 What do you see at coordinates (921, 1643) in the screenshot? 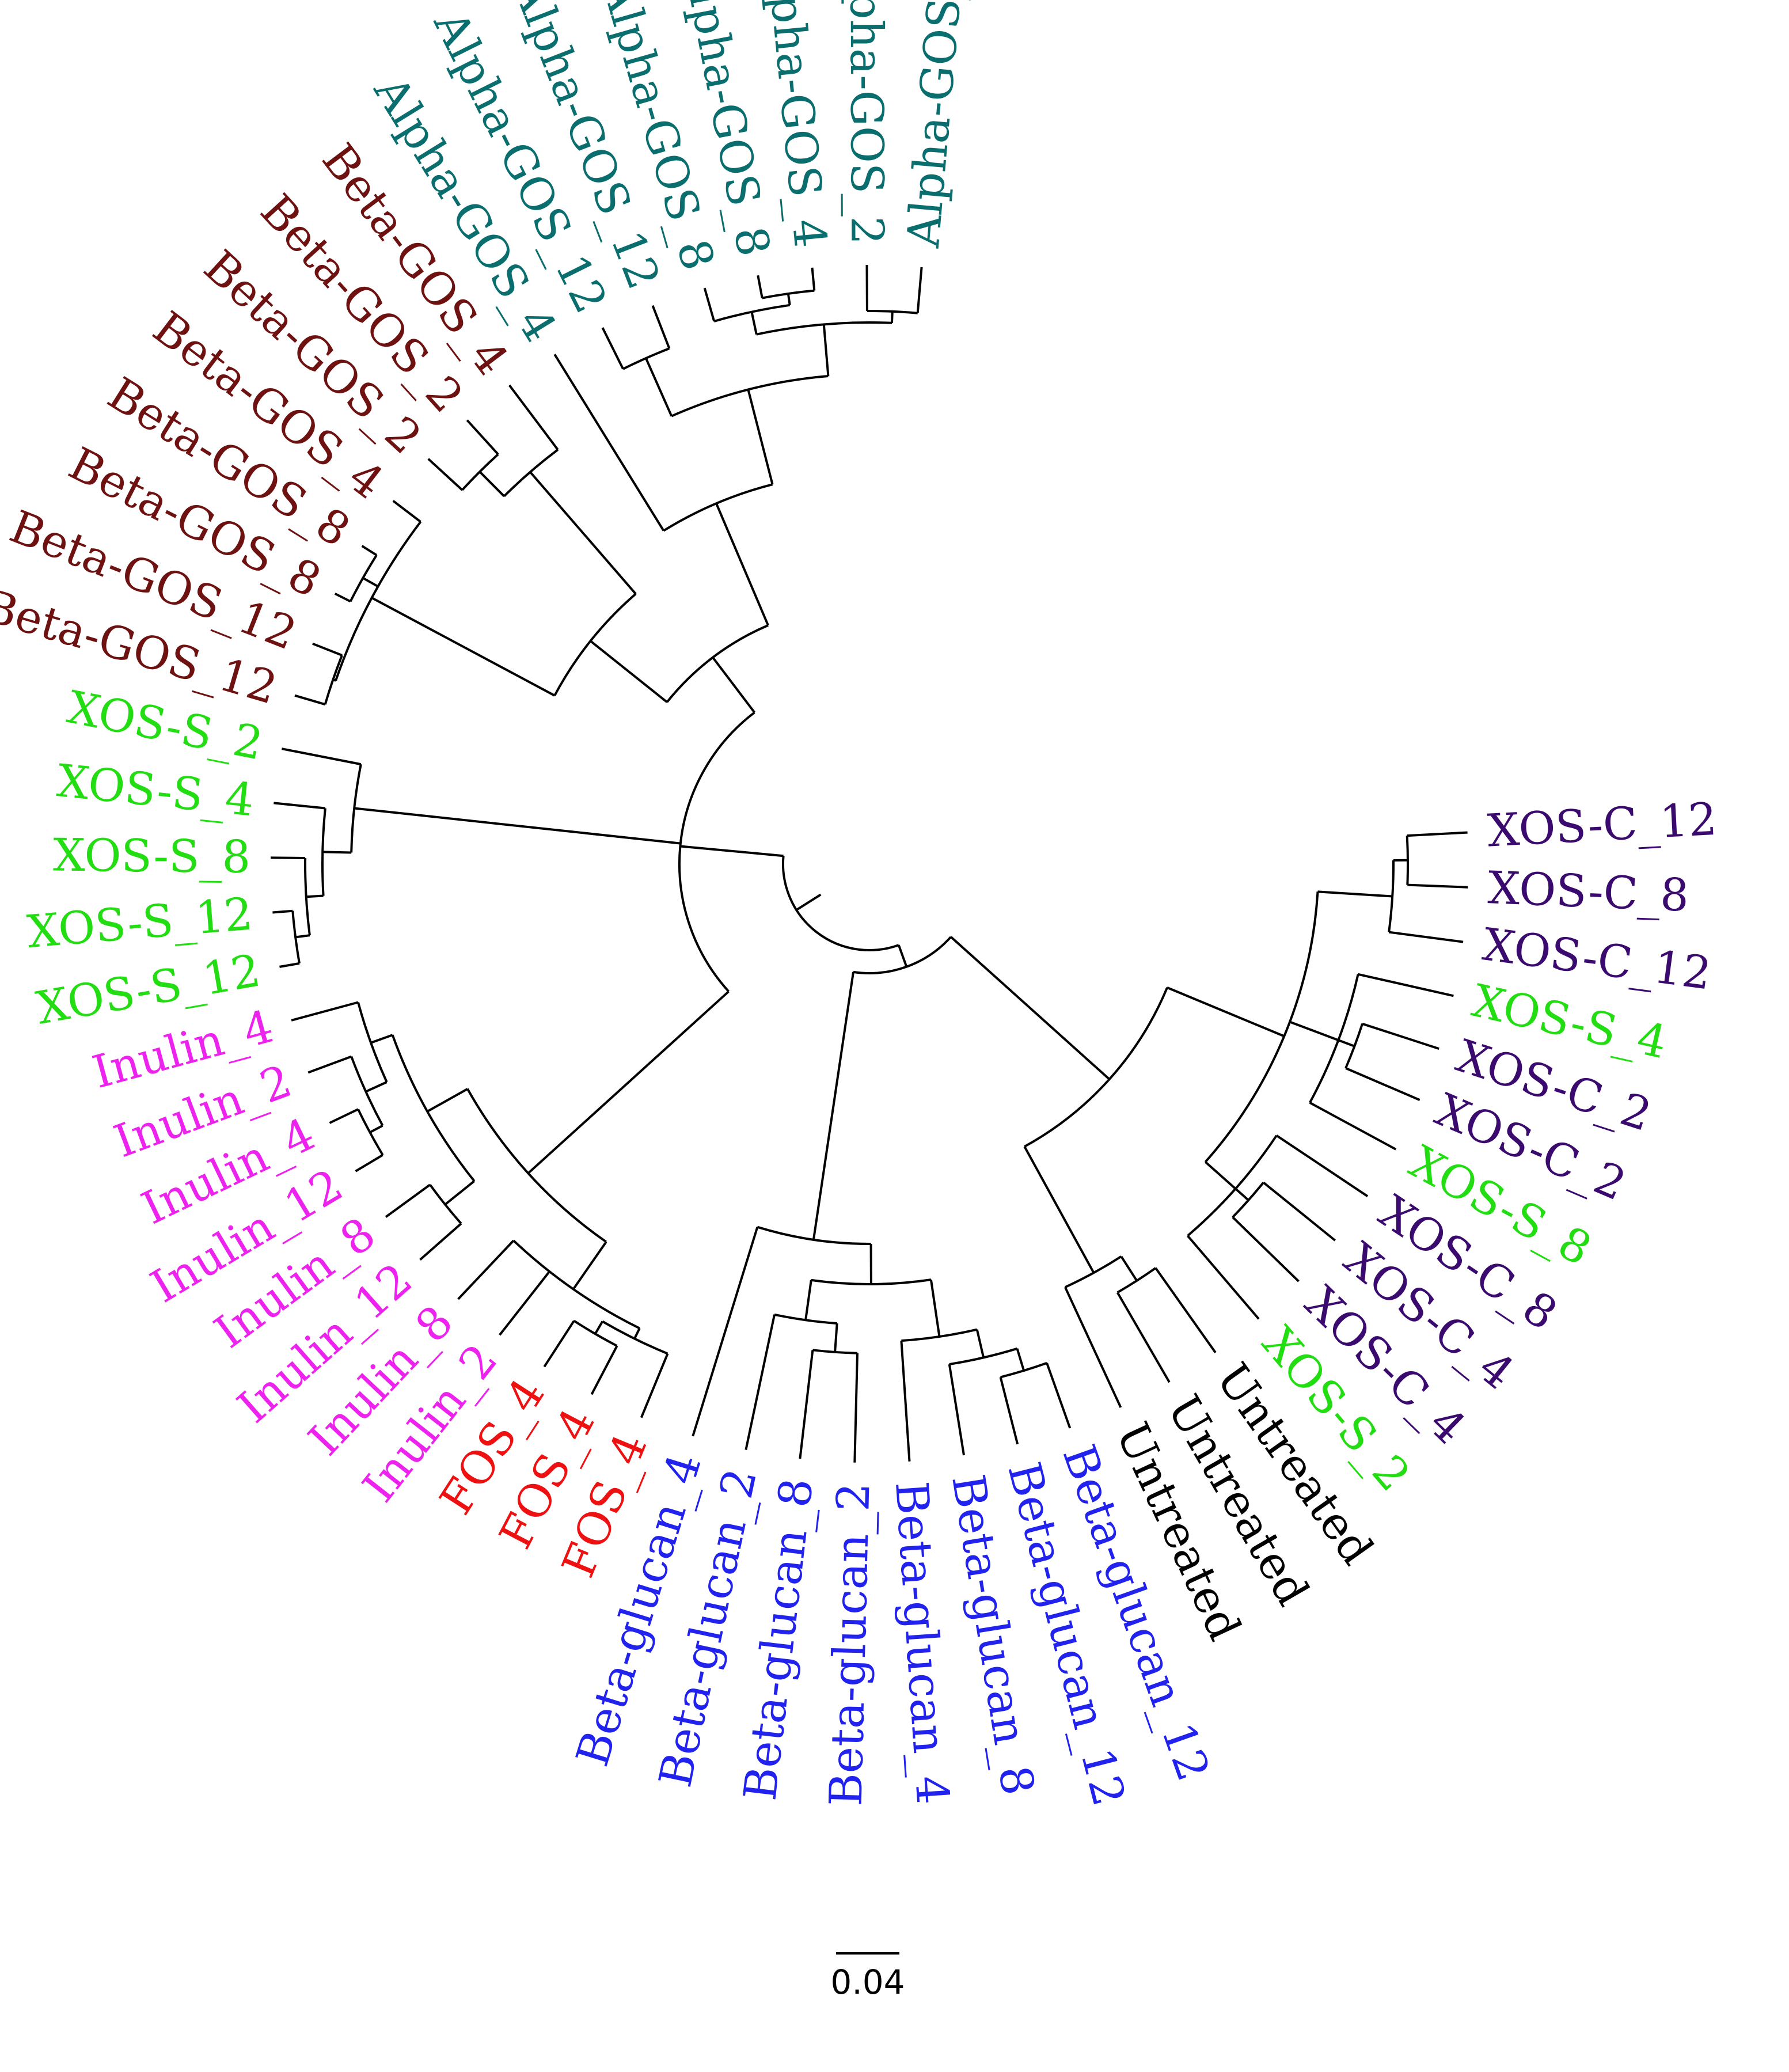
I see `leaf-label: Beta-glucan_4` at bounding box center [921, 1643].